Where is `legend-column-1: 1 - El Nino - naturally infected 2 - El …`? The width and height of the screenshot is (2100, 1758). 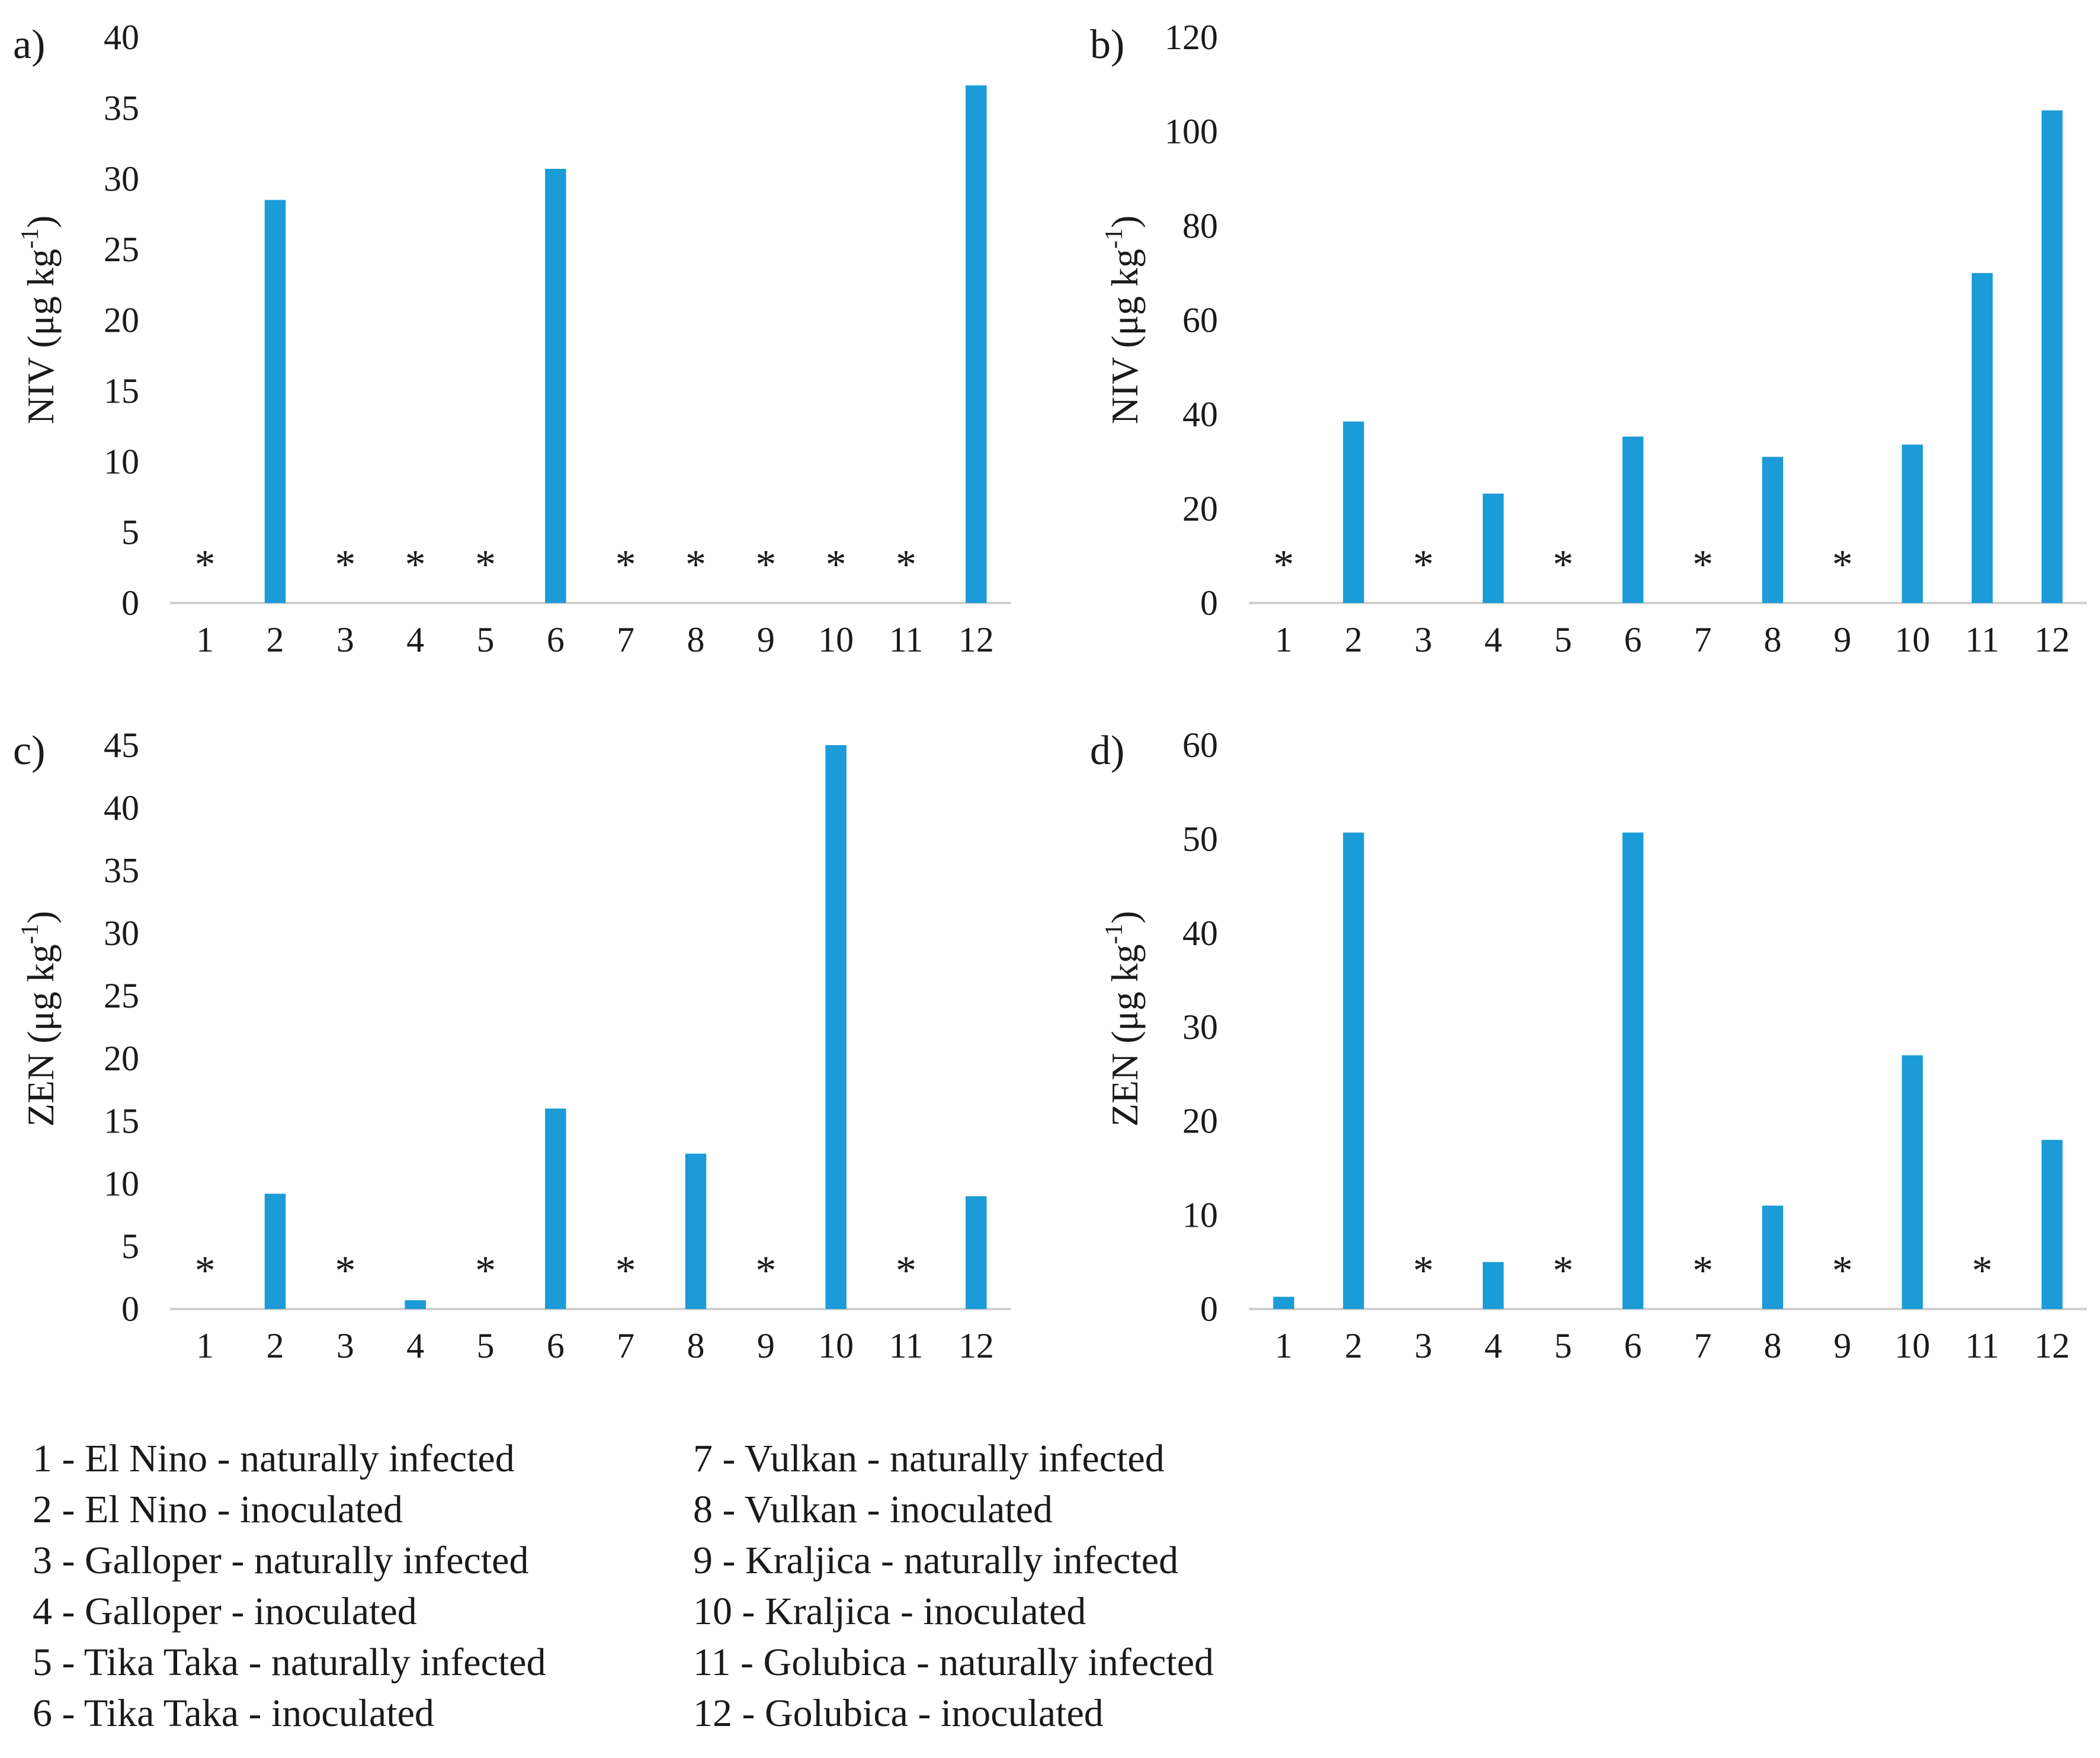
legend-column-1: 1 - El Nino - naturally infected 2 - El … is located at coordinates (289, 1586).